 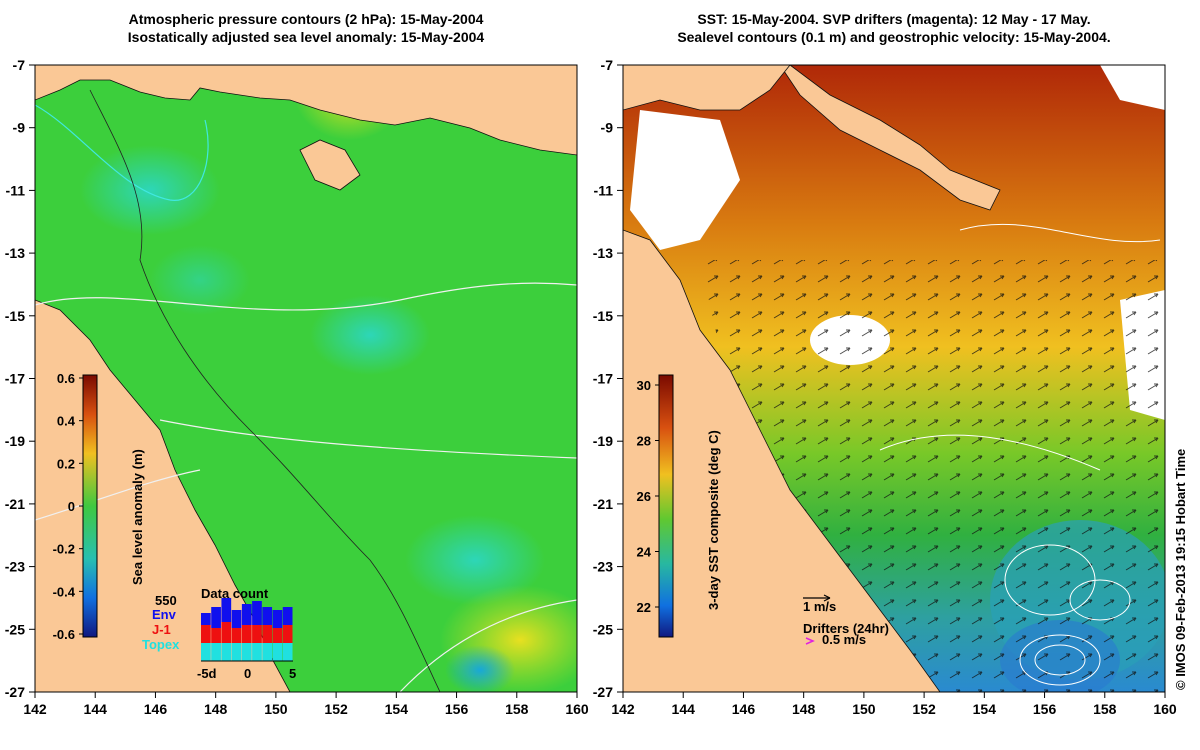 What do you see at coordinates (608, 378) in the screenshot?
I see `right-y-axis: -7 -9 -11 -13 -15 -17 -19 -21 -23 -25 -27` at bounding box center [608, 378].